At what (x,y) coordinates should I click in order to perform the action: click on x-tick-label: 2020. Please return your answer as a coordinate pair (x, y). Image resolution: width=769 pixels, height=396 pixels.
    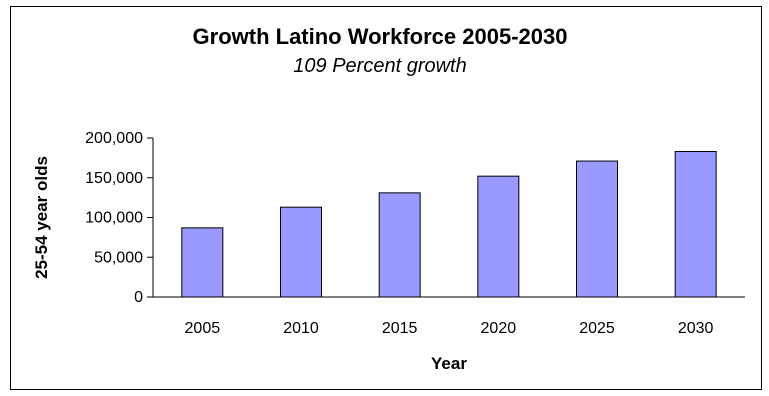
    Looking at the image, I should click on (499, 328).